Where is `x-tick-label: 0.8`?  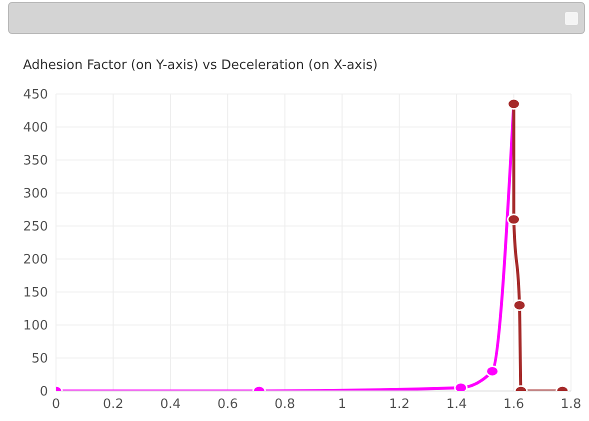 x-tick-label: 0.8 is located at coordinates (285, 404).